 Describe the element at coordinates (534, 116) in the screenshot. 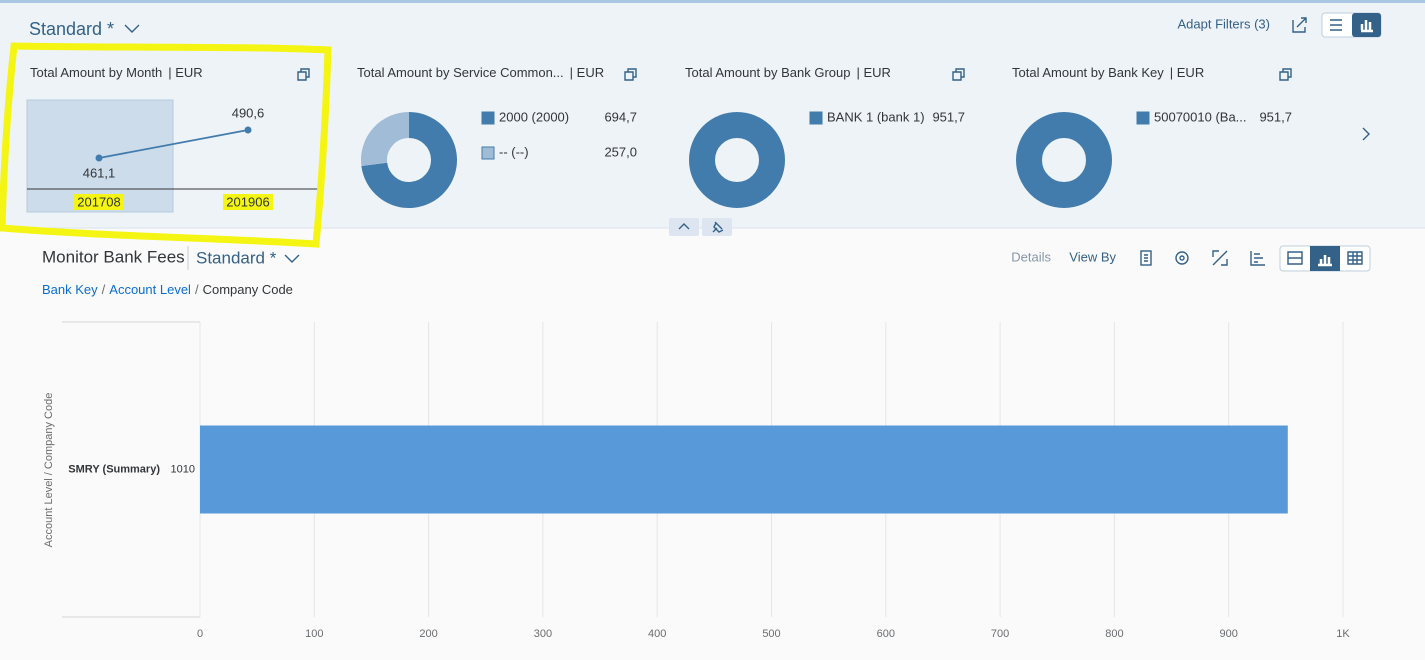

I see `legend-label: 2000 (2000)` at that location.